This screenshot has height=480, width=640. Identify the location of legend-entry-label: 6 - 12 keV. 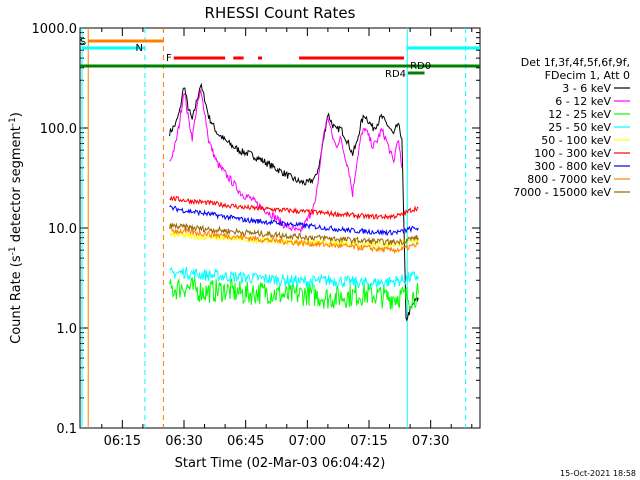
(583, 101).